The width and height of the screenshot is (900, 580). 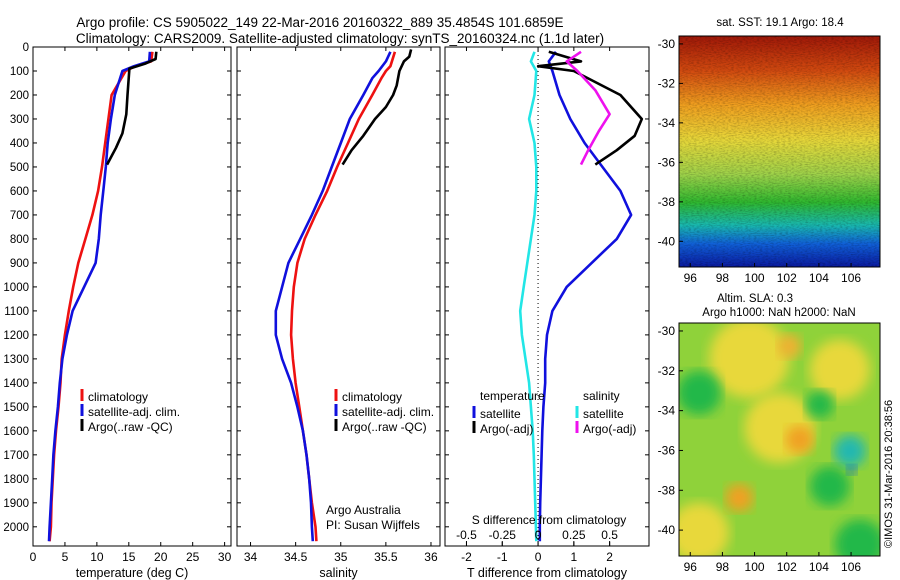 What do you see at coordinates (549, 520) in the screenshot?
I see `x2-axis-label: S difference from climatology` at bounding box center [549, 520].